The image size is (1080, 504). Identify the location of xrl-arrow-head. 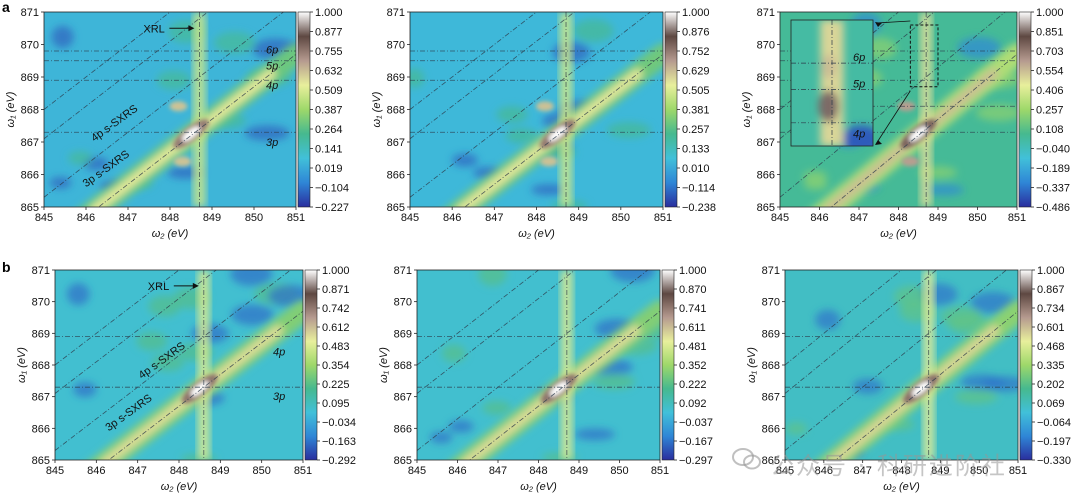
(191, 28).